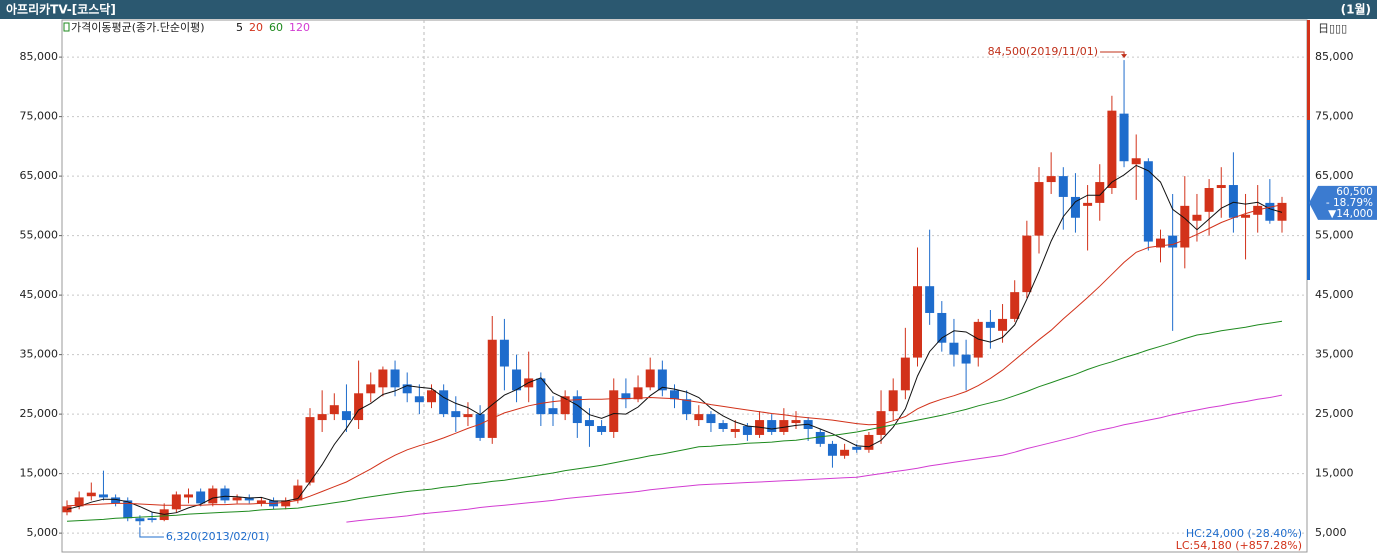 This screenshot has height=557, width=1377. What do you see at coordinates (1349, 203) in the screenshot?
I see `last-price-label: - 18.79%` at bounding box center [1349, 203].